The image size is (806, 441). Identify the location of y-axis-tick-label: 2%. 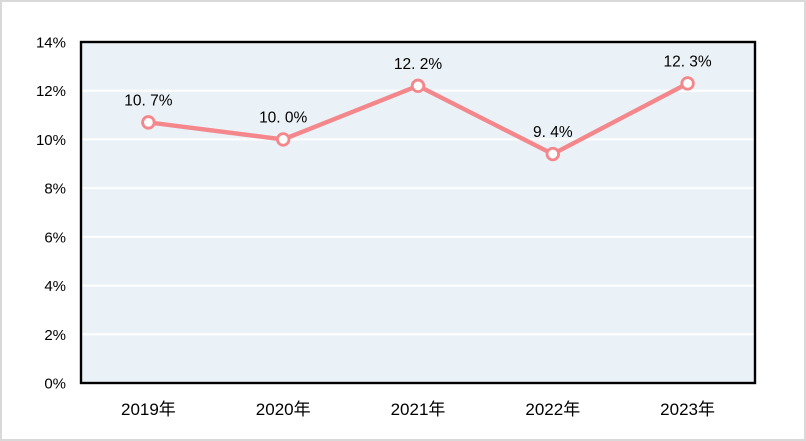
(55, 335).